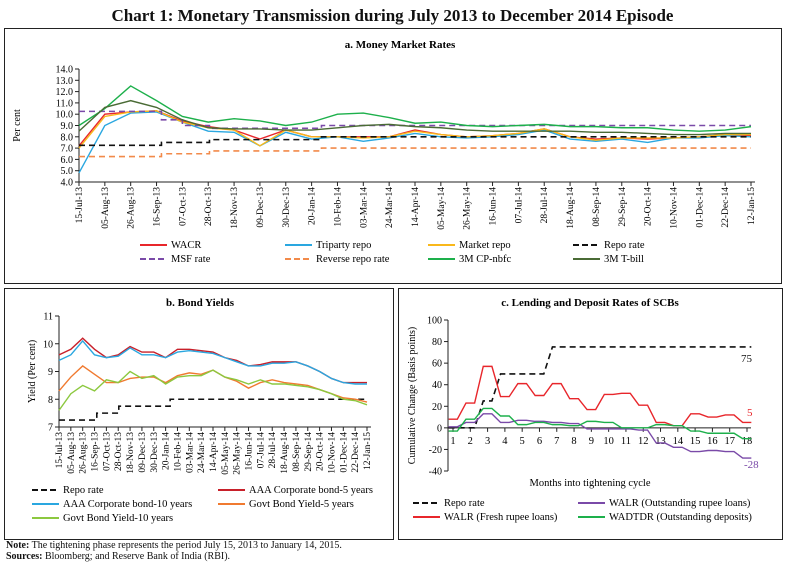  What do you see at coordinates (626, 441) in the screenshot?
I see `x-tick-label: 11` at bounding box center [626, 441].